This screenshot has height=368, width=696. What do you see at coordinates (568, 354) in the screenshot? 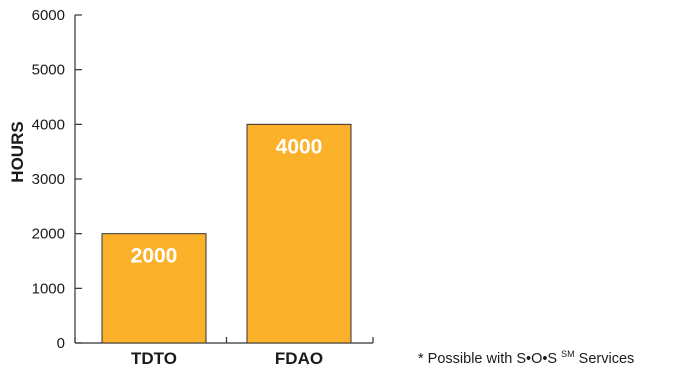
I see `footnote-superscript: SM` at bounding box center [568, 354].